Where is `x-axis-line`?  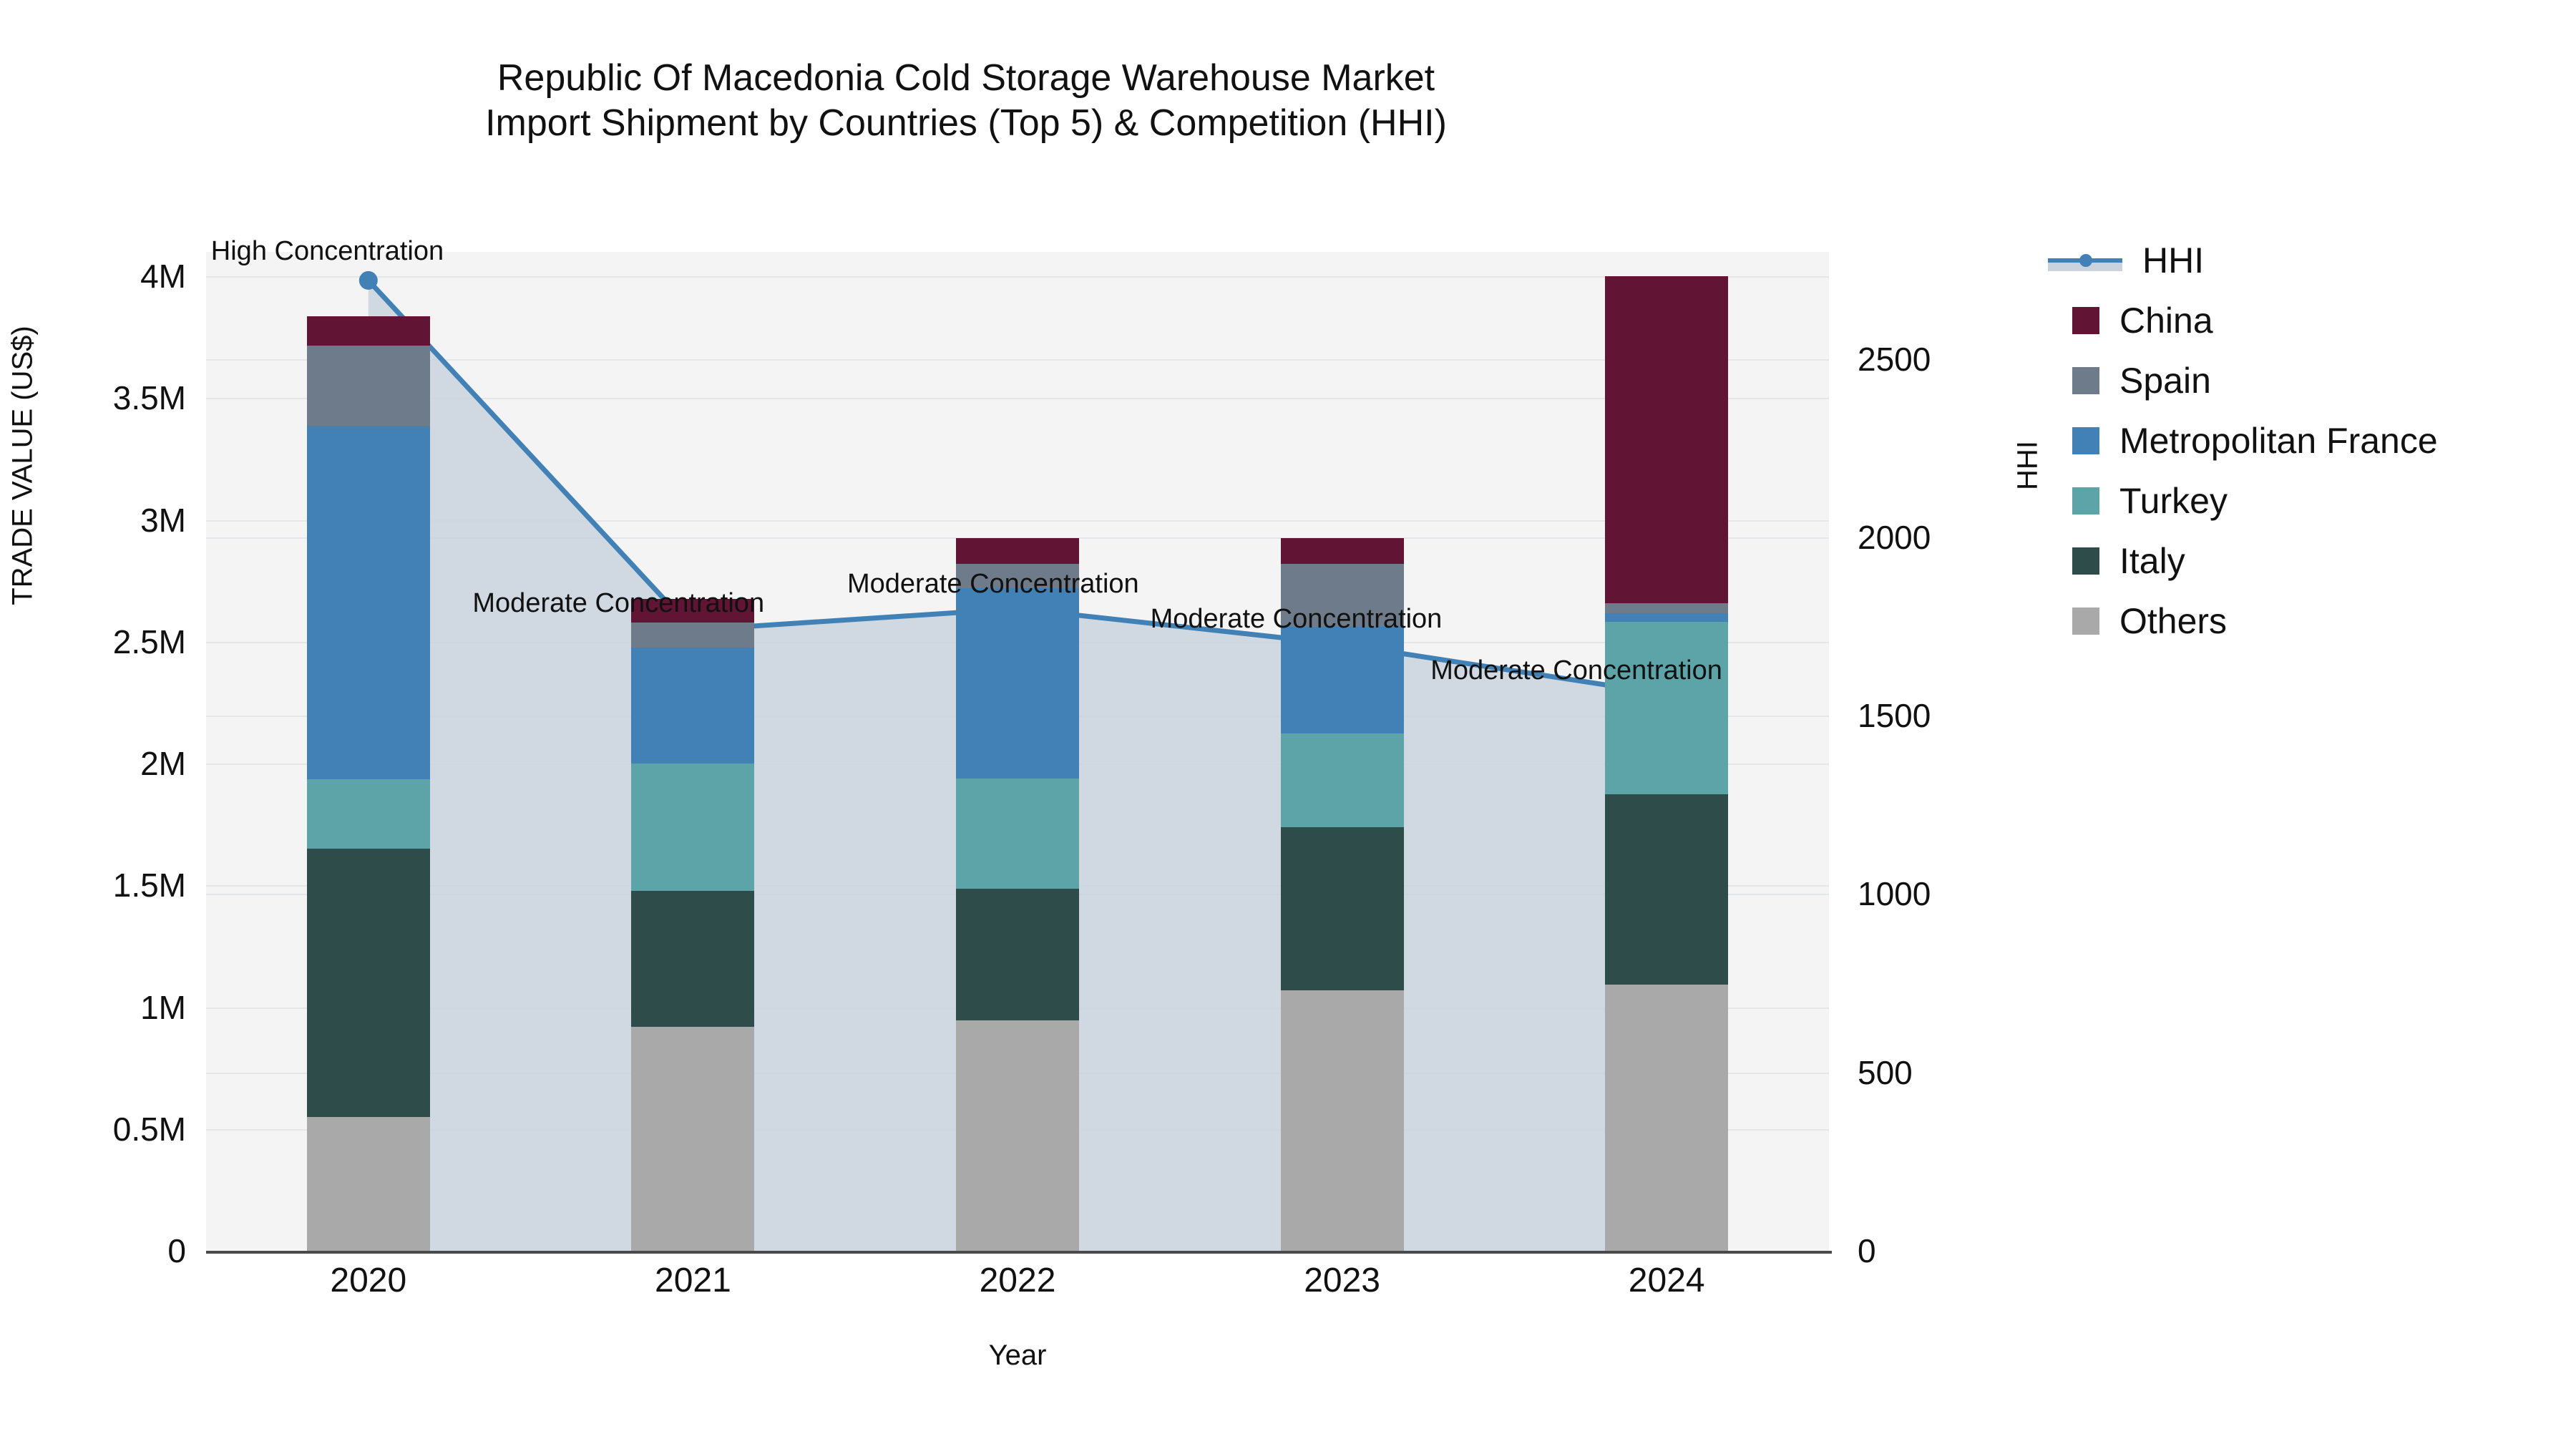
x-axis-line is located at coordinates (1019, 1252).